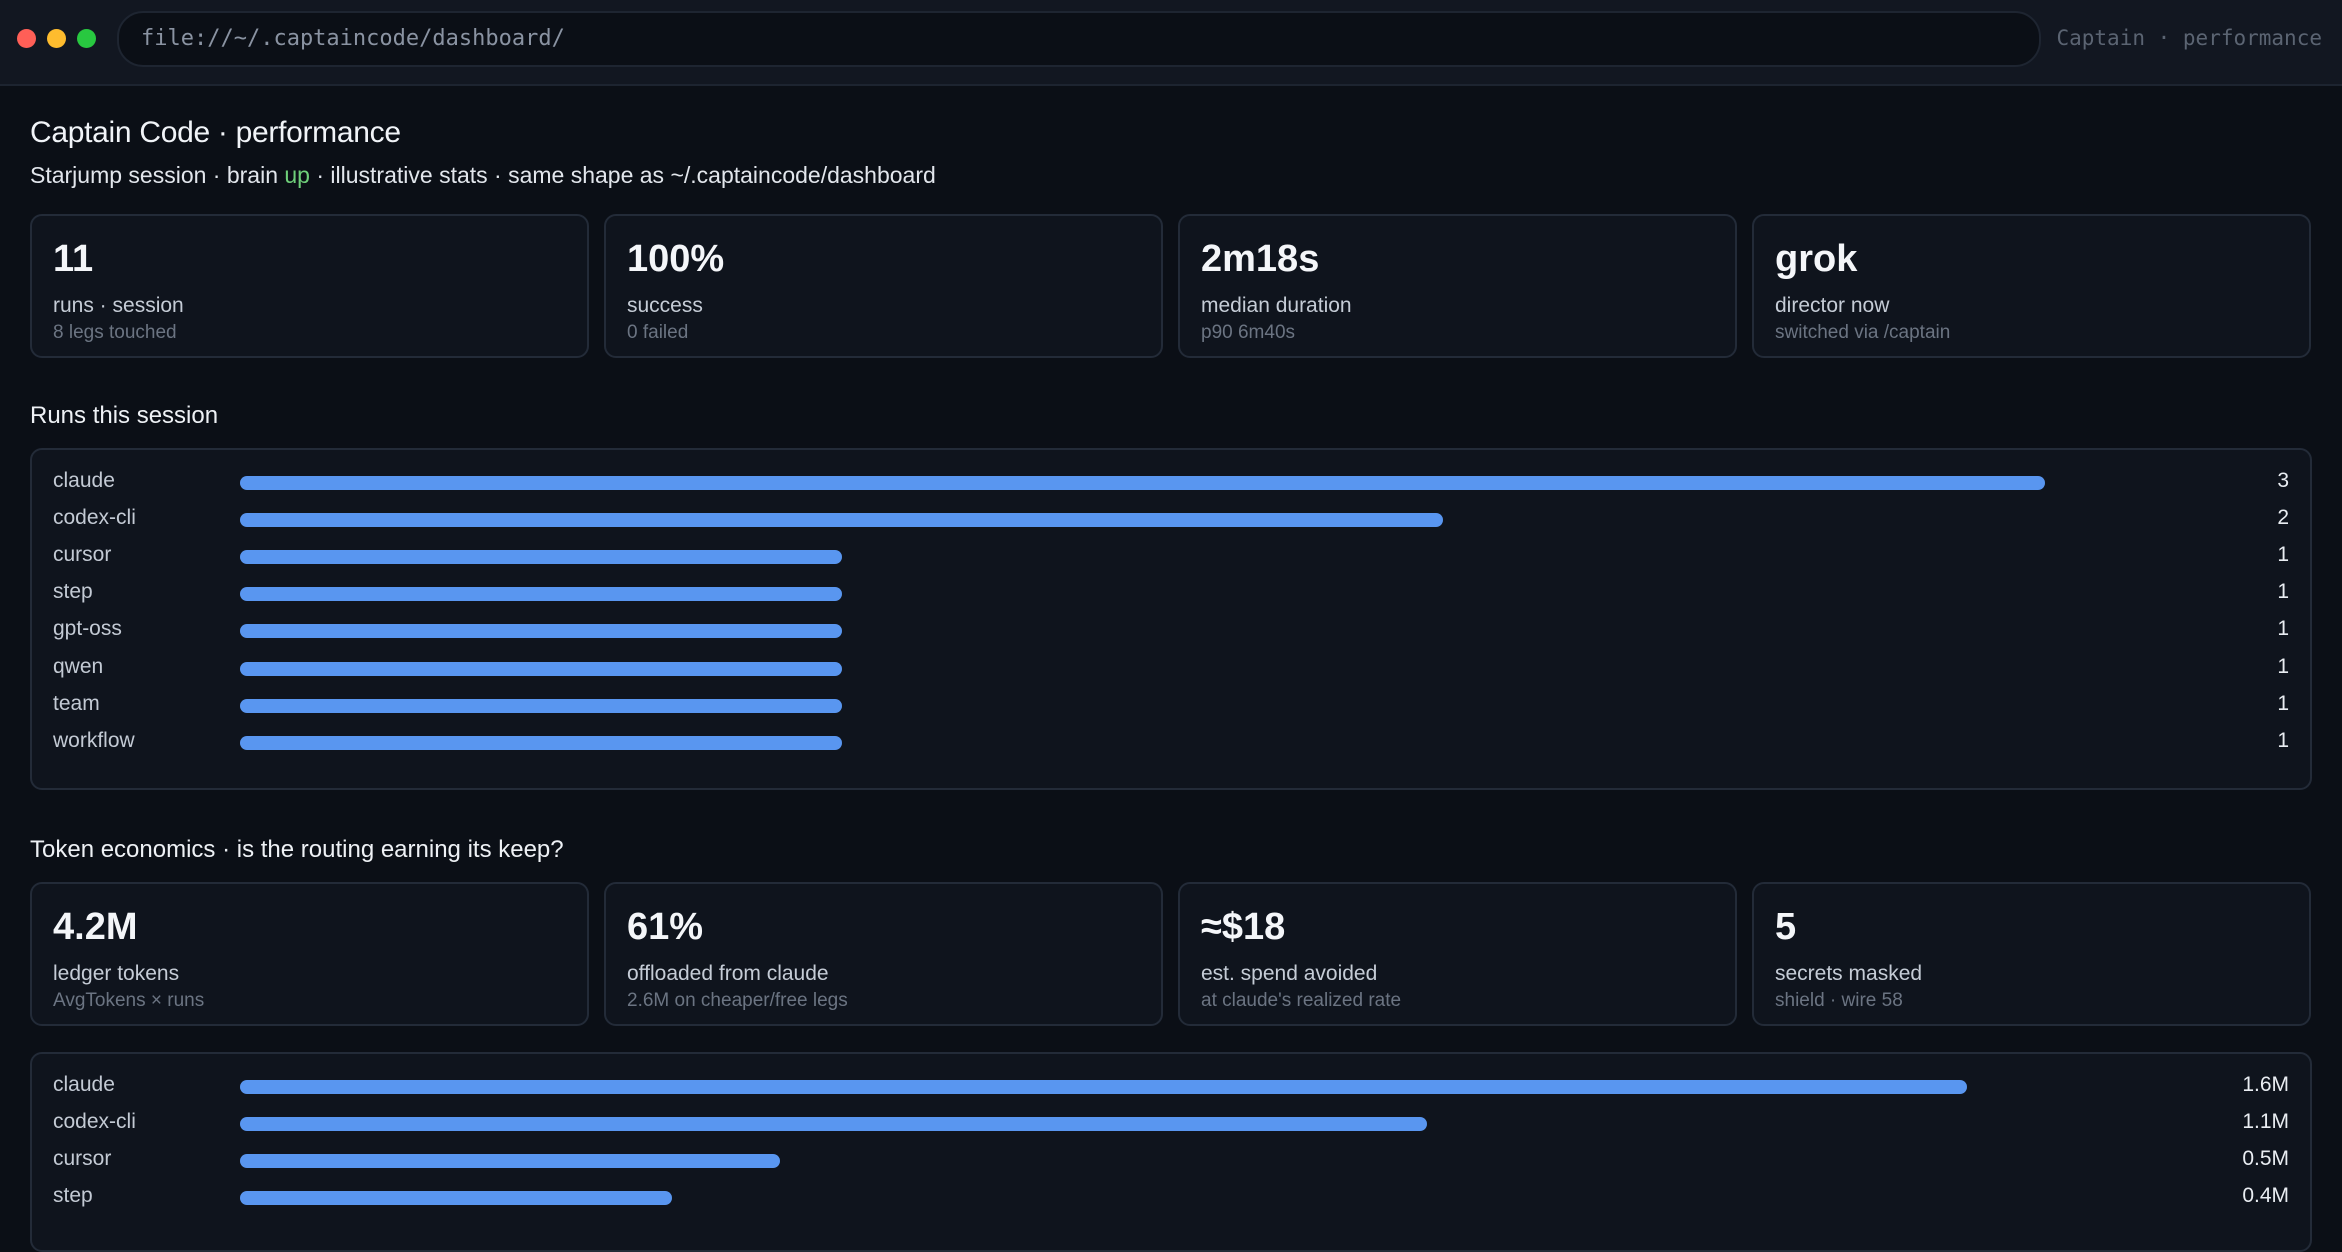 The width and height of the screenshot is (2342, 1252). I want to click on stat-card-ledger-tokens: 4.2M ledger tokens AvgTokens × runs, so click(309, 954).